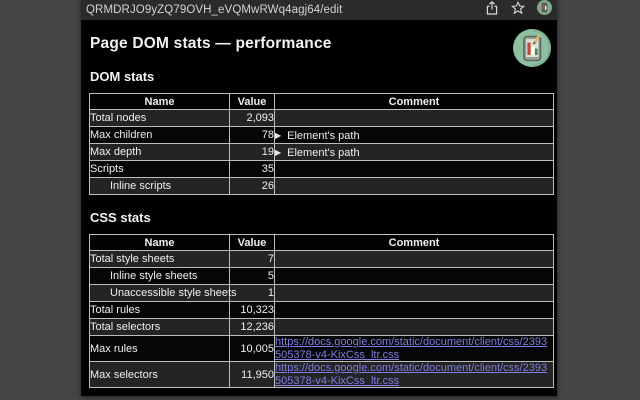 The width and height of the screenshot is (640, 400). I want to click on extension-icon, so click(544, 10).